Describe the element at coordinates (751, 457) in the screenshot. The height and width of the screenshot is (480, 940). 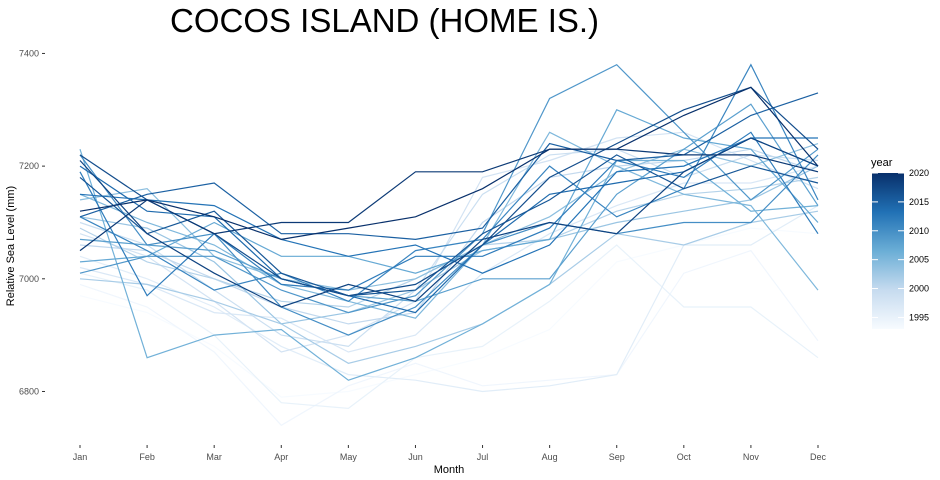
I see `x-tick-label: Nov` at that location.